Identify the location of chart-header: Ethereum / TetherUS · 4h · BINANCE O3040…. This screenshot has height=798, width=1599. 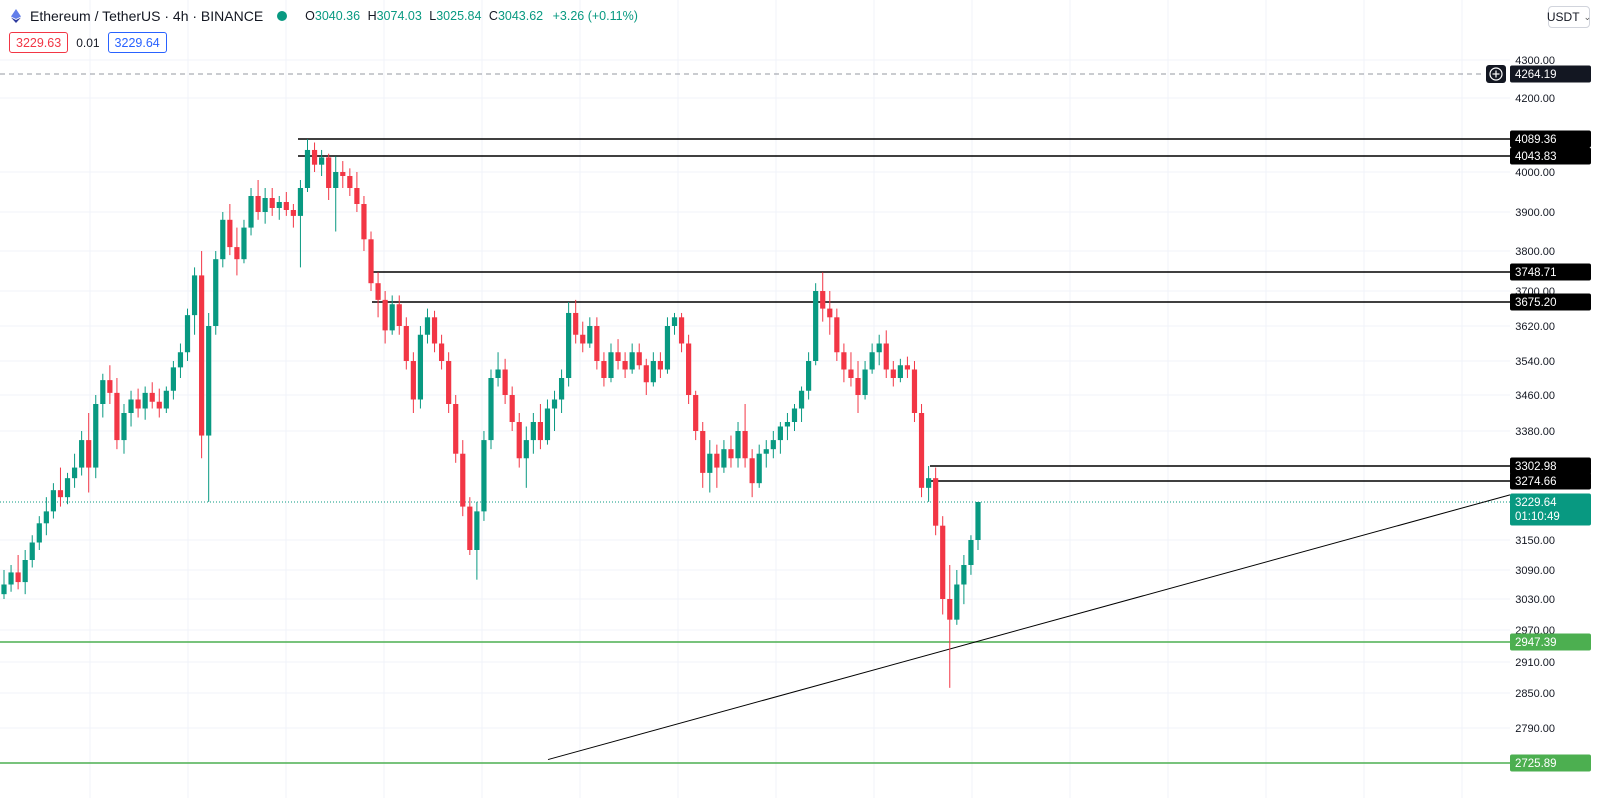
(323, 16).